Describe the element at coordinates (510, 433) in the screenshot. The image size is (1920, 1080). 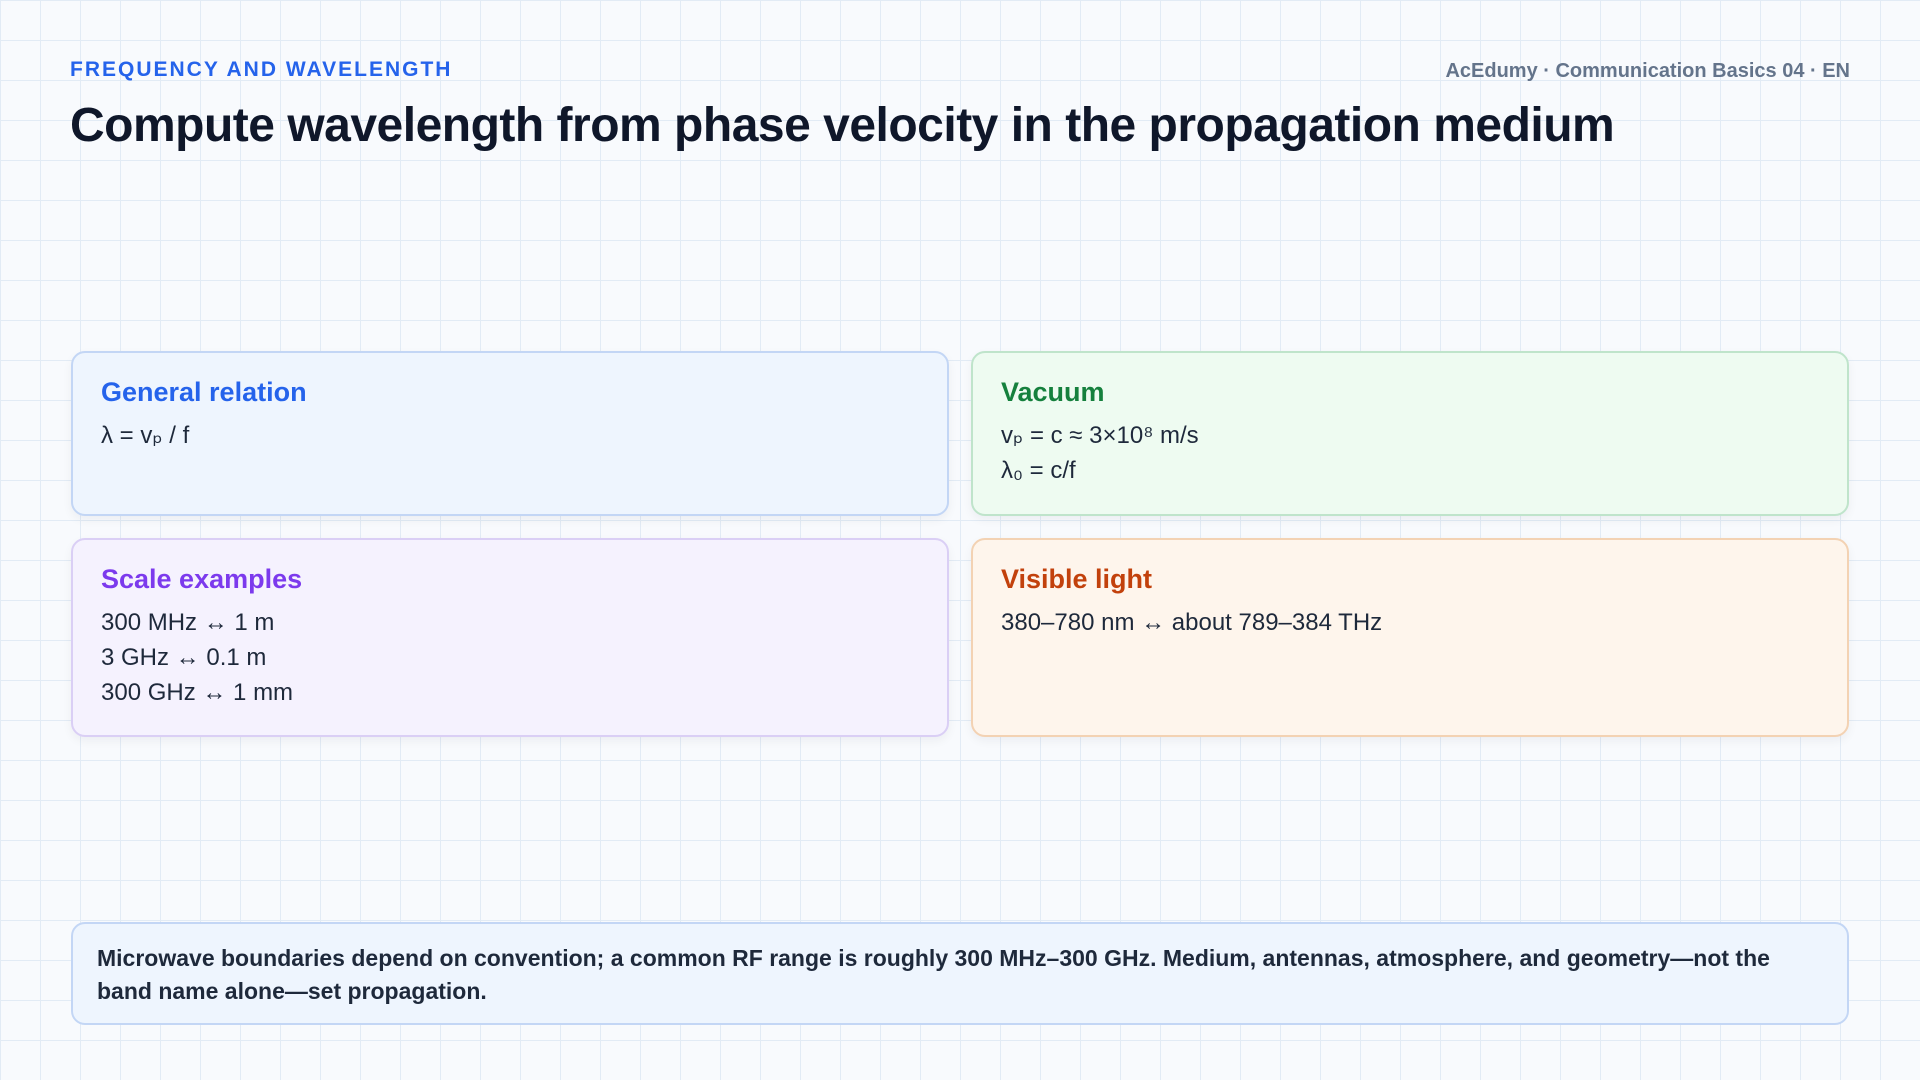
I see `card: General relation λ = vₚ / f` at that location.